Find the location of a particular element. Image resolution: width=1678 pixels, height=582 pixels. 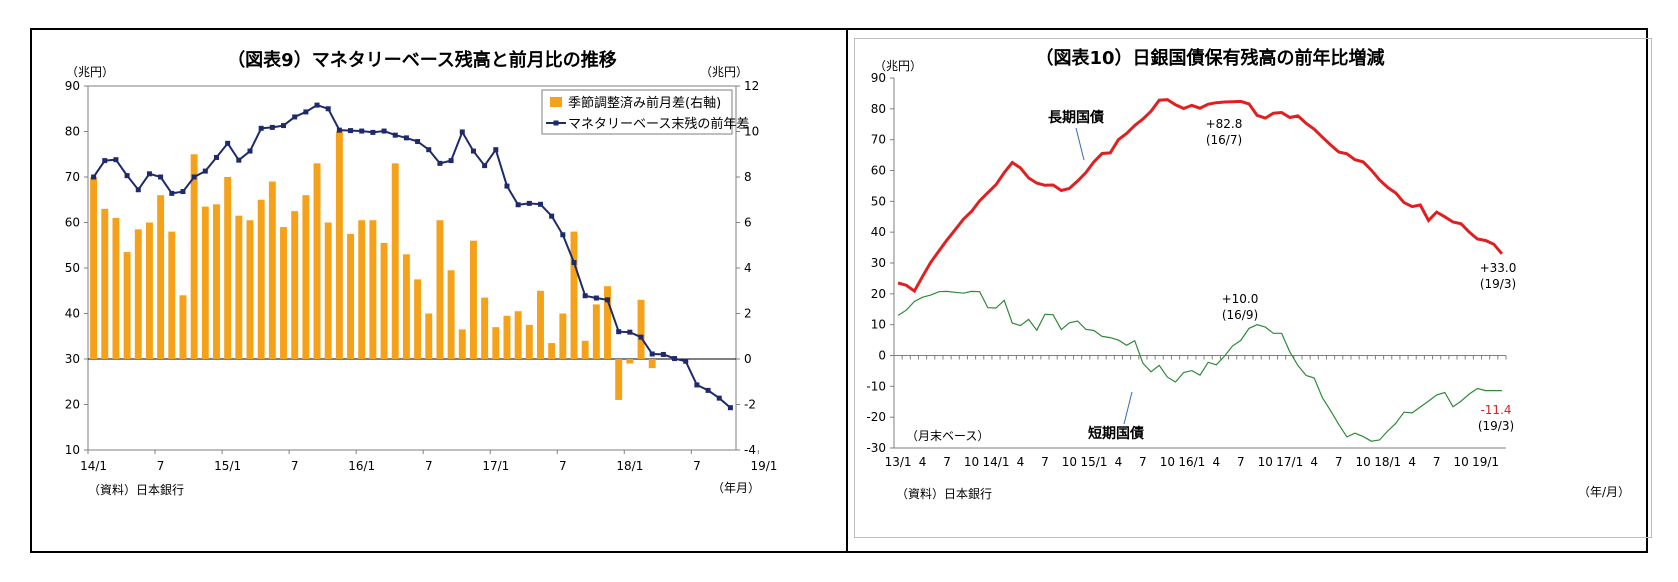

chart9-left-unit: （兆円） is located at coordinates (90, 72).